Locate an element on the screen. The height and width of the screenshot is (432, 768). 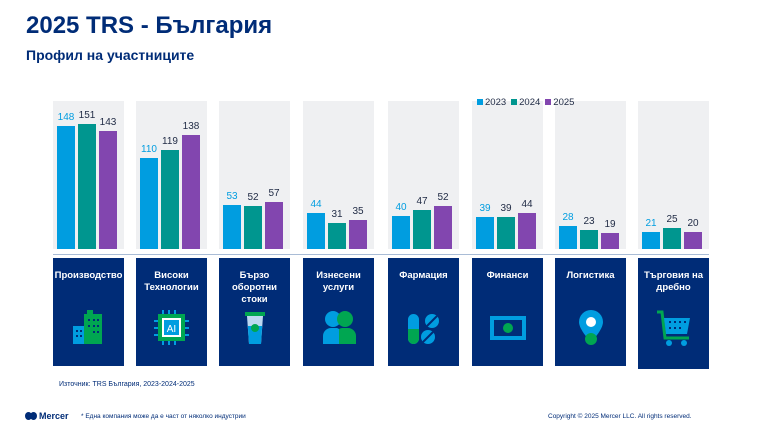
industry-label: Изнесени услуги is located at coordinates (338, 281).